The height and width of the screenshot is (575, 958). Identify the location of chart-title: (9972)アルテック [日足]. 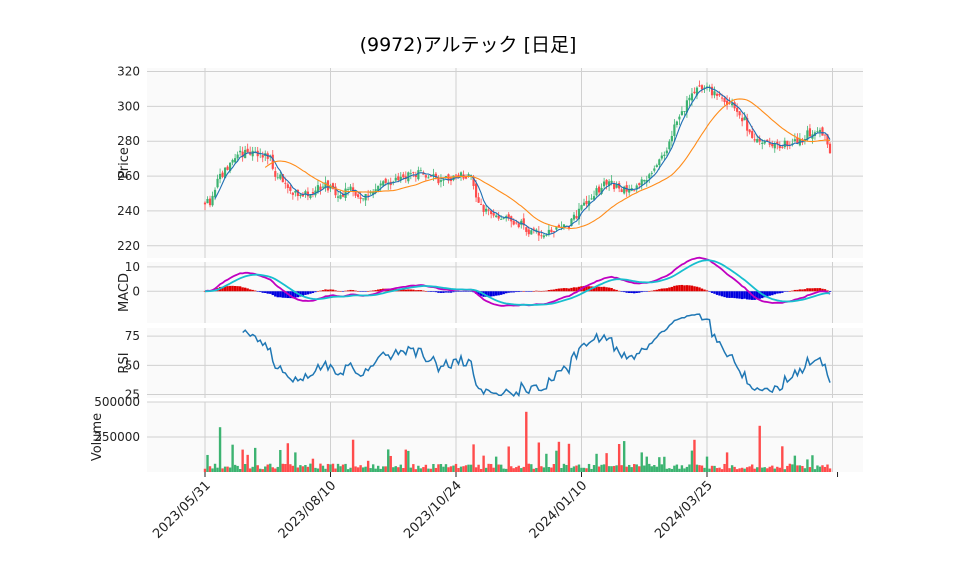
(468, 45).